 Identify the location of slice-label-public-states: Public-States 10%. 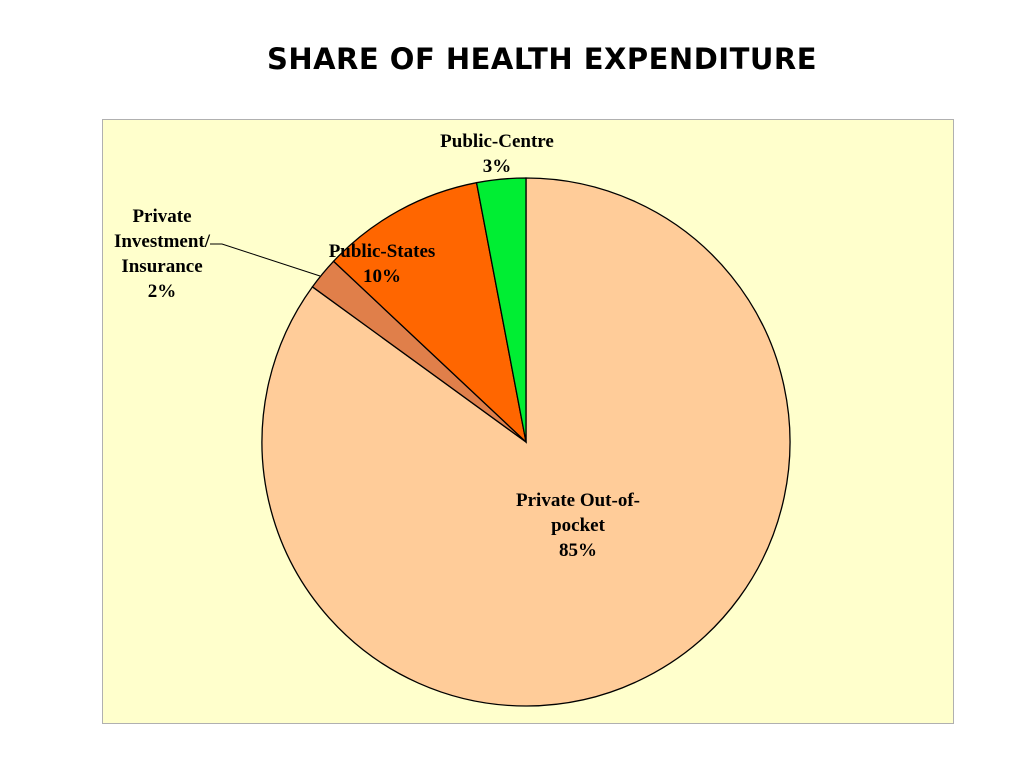
(382, 264).